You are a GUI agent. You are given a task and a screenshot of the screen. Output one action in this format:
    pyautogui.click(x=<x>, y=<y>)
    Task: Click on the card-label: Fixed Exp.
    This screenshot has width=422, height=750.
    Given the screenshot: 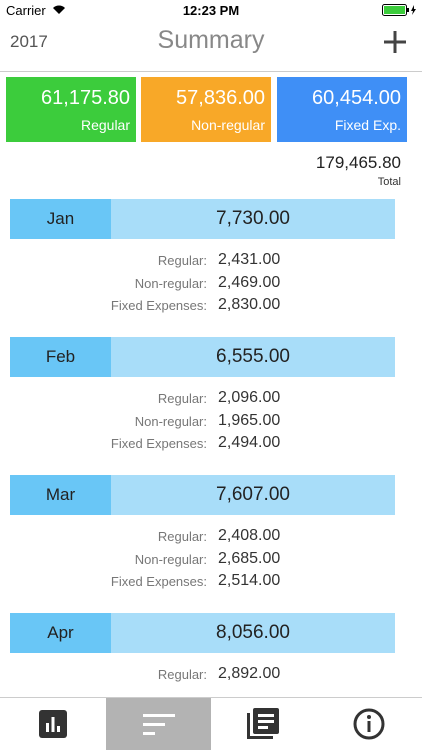 What is the action you would take?
    pyautogui.click(x=367, y=125)
    